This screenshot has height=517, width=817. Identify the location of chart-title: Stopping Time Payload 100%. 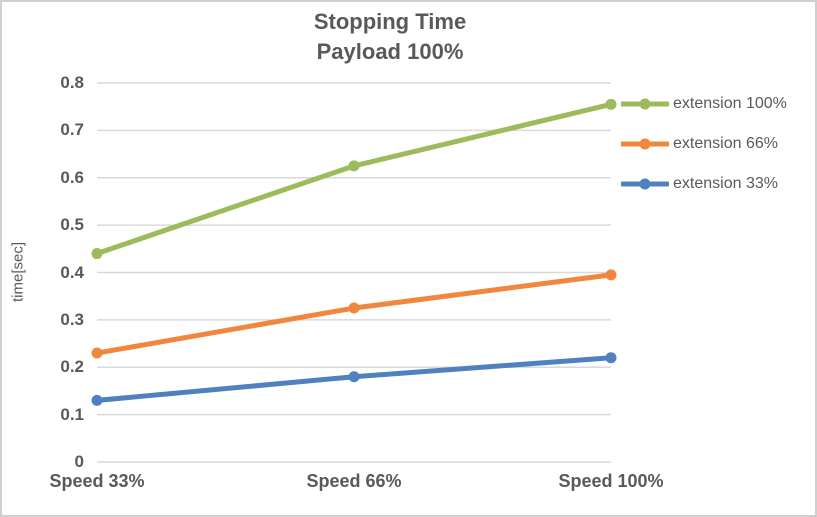
(390, 37).